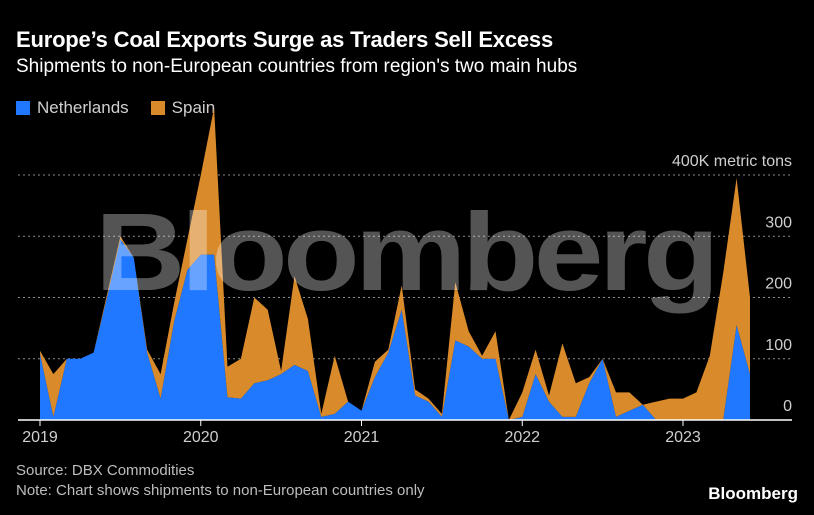  Describe the element at coordinates (157, 108) in the screenshot. I see `legend-swatch-spain` at that location.